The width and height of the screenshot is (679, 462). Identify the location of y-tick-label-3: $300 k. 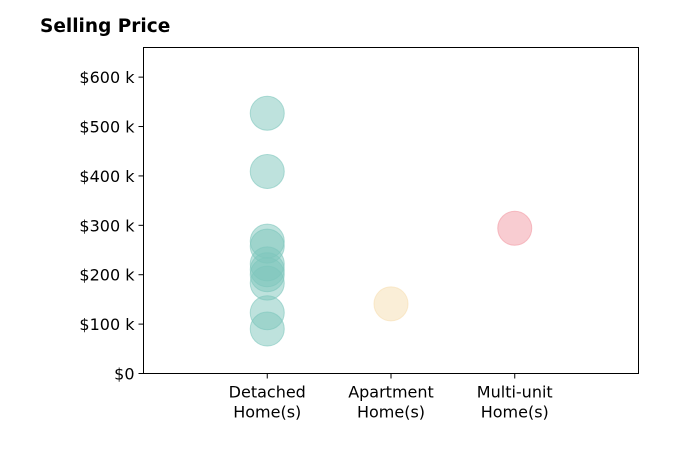
(107, 225).